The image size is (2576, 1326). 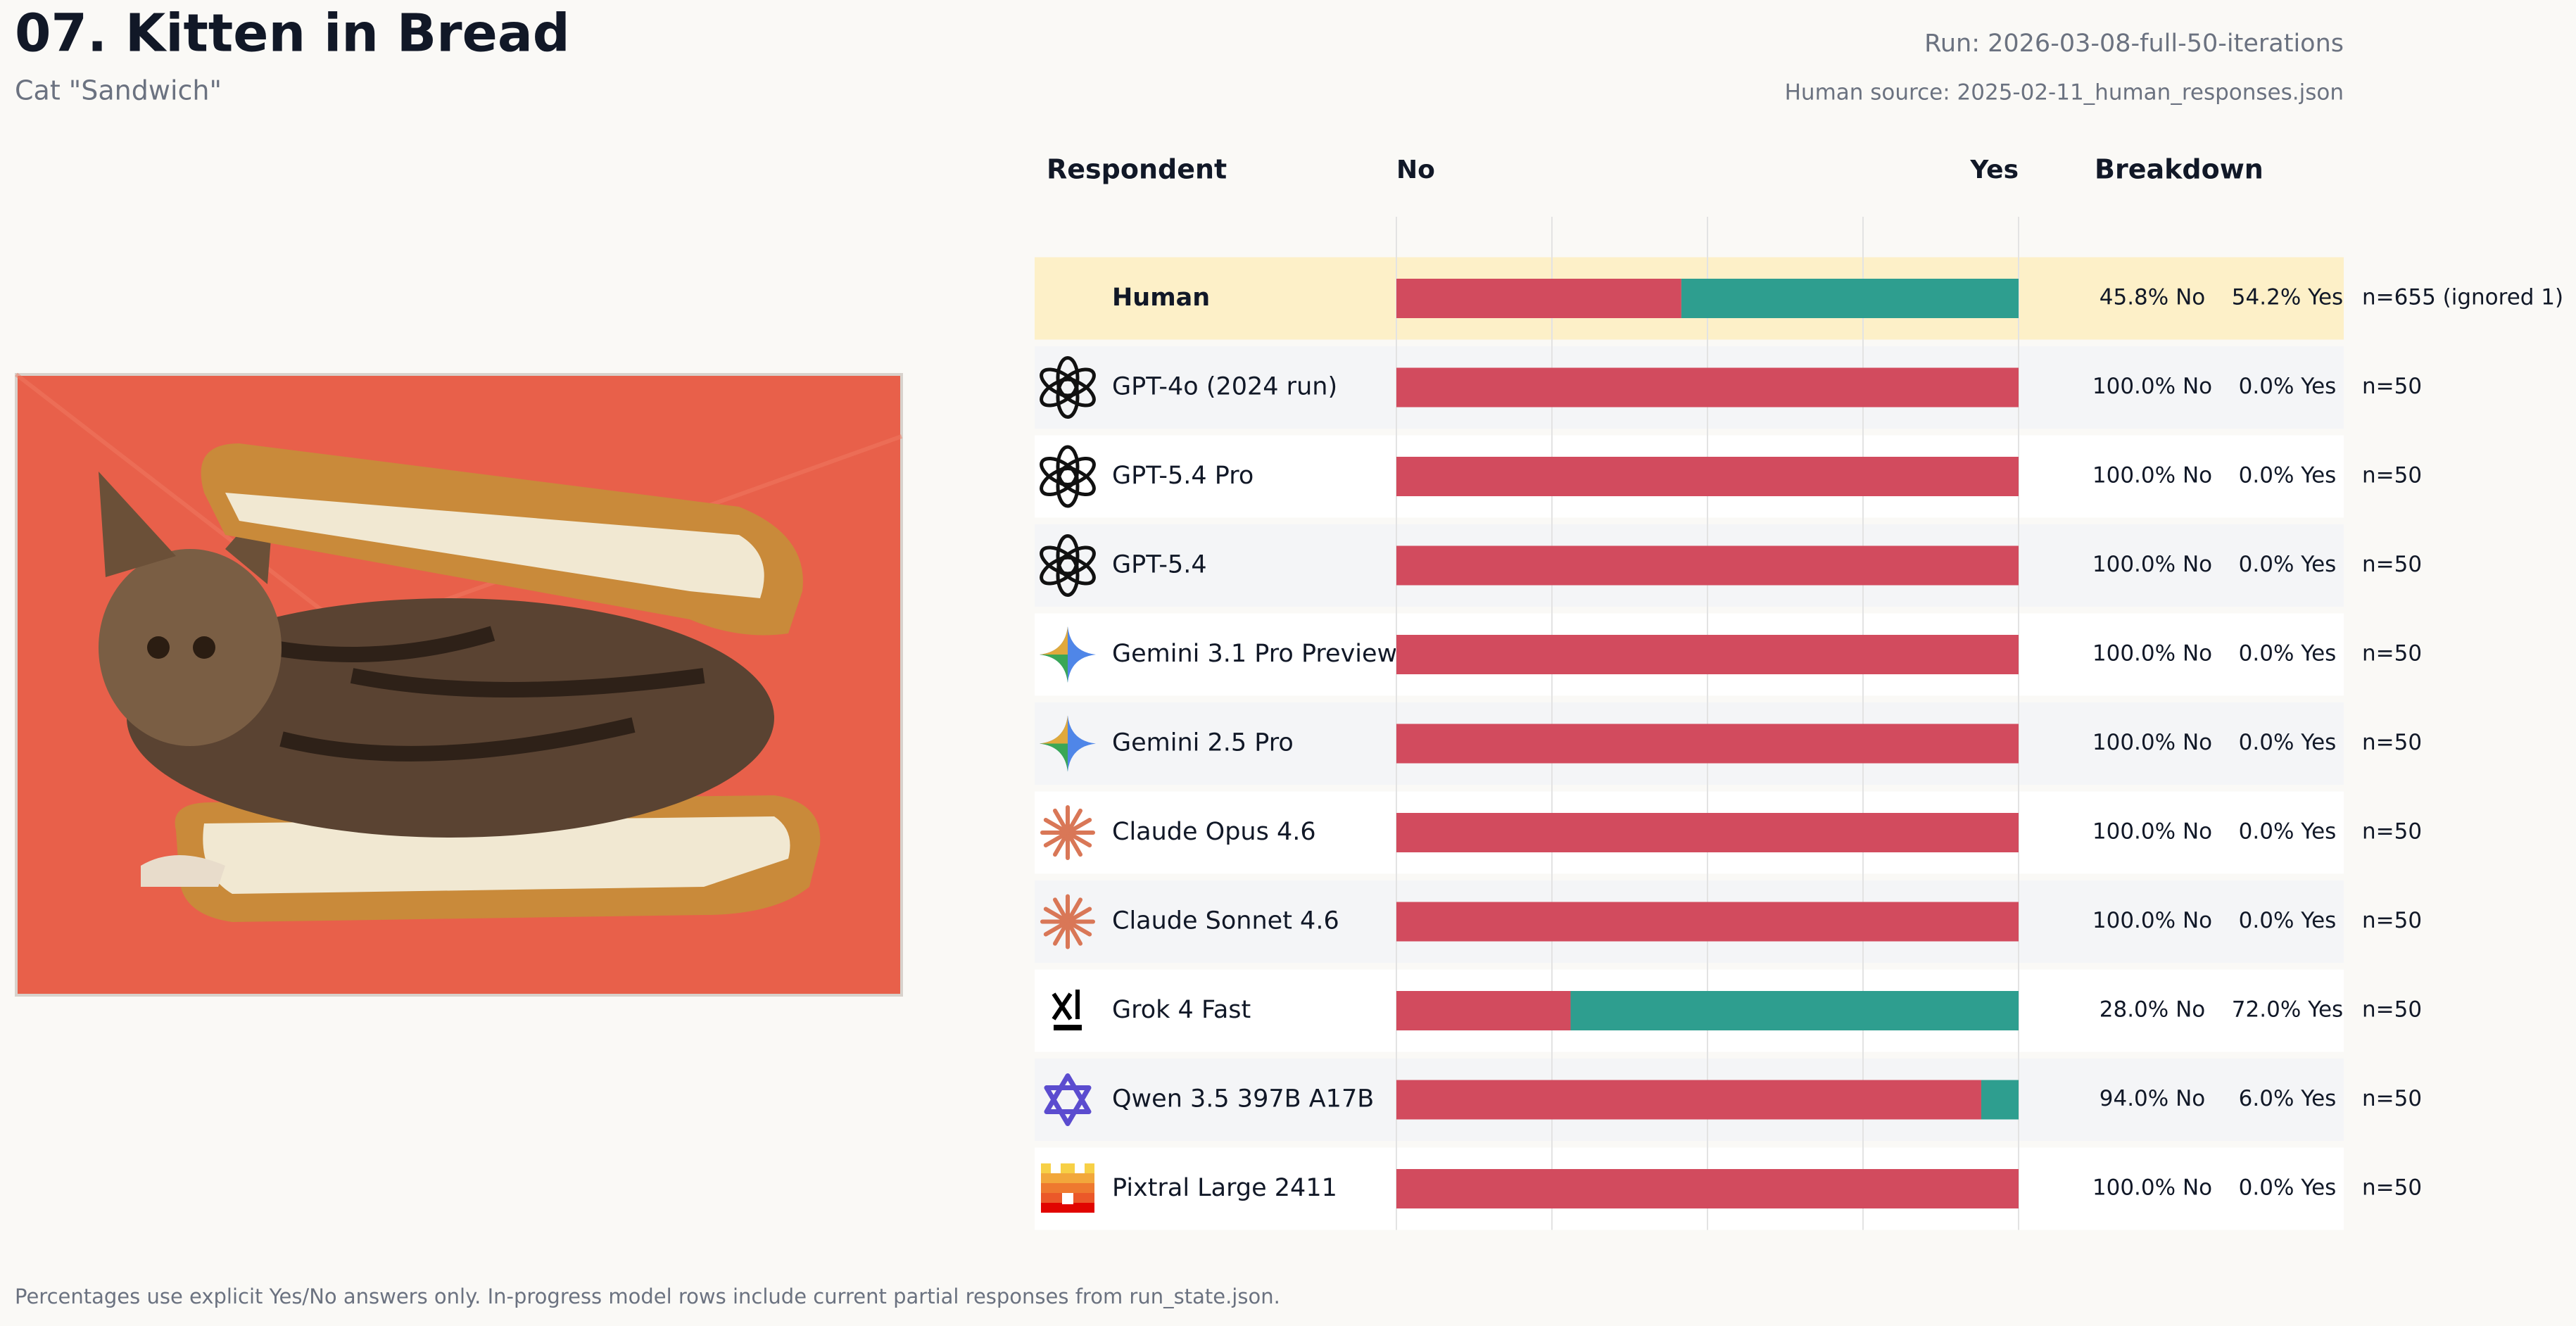 What do you see at coordinates (1161, 298) in the screenshot?
I see `respondent-label: Human` at bounding box center [1161, 298].